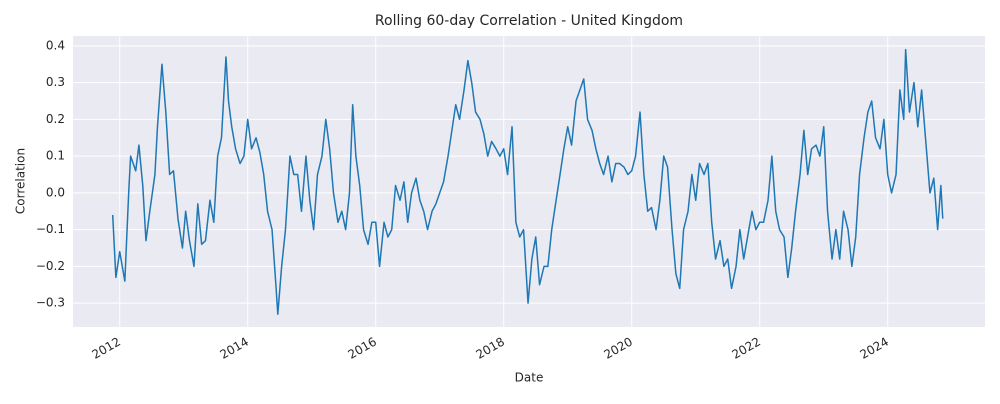  I want to click on y-tick-label: 0.1, so click(55, 156).